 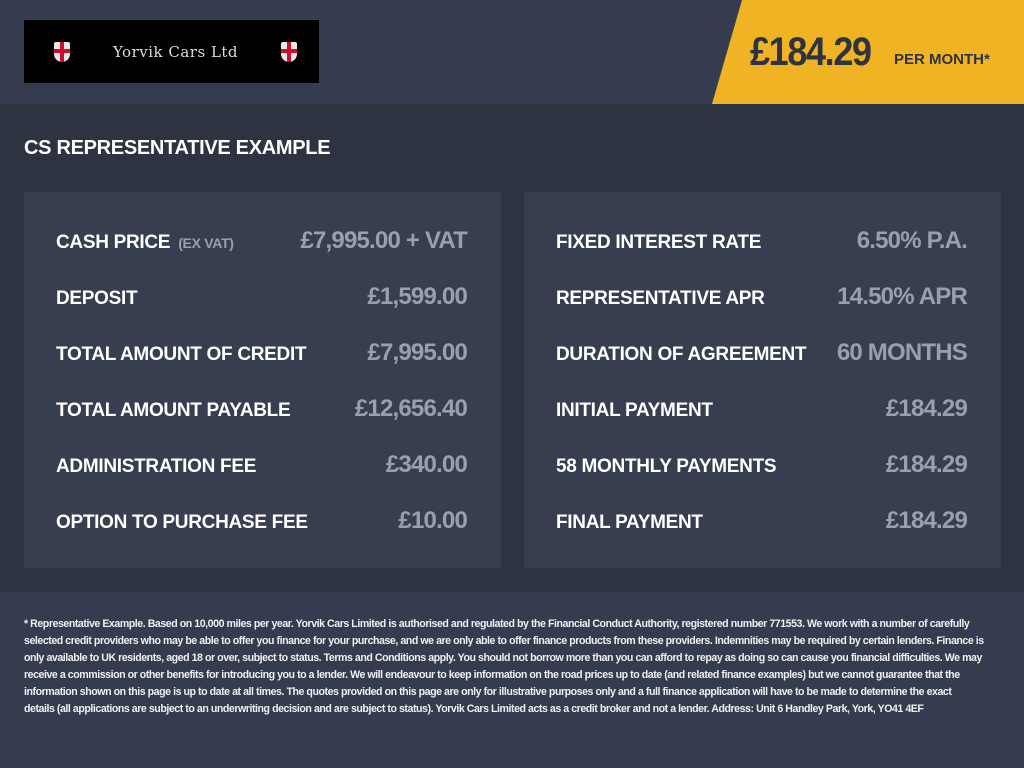 What do you see at coordinates (902, 296) in the screenshot?
I see `value: 14.50% APR` at bounding box center [902, 296].